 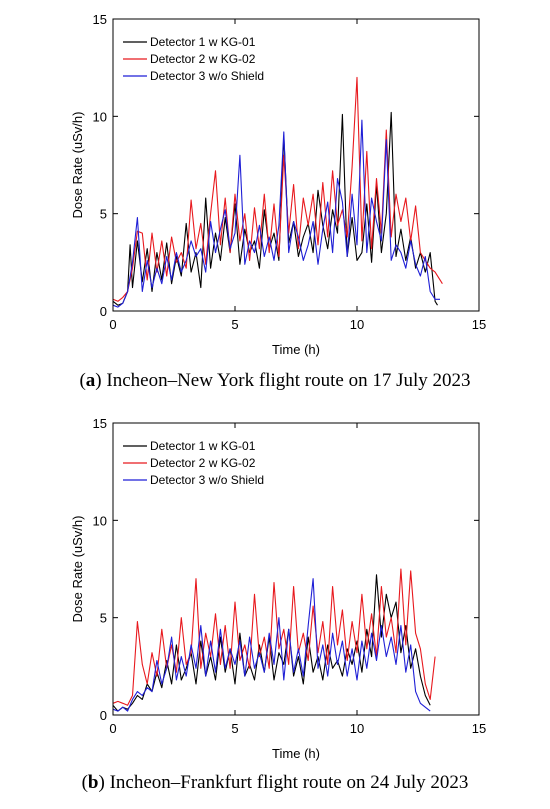 What do you see at coordinates (77, 165) in the screenshot?
I see `chart-a-y-axis-label: Dose Rate (uSv/h)` at bounding box center [77, 165].